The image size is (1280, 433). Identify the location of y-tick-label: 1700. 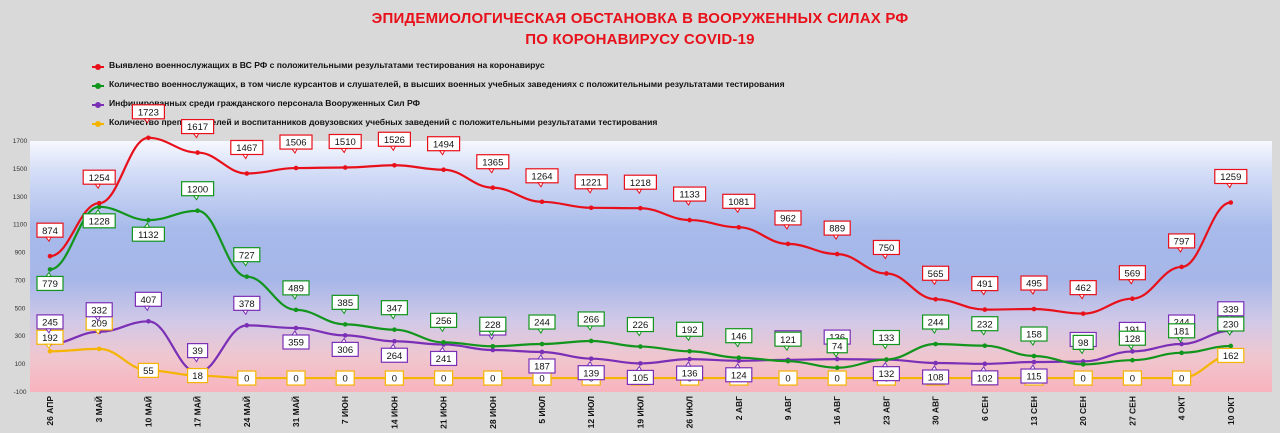
(20, 141).